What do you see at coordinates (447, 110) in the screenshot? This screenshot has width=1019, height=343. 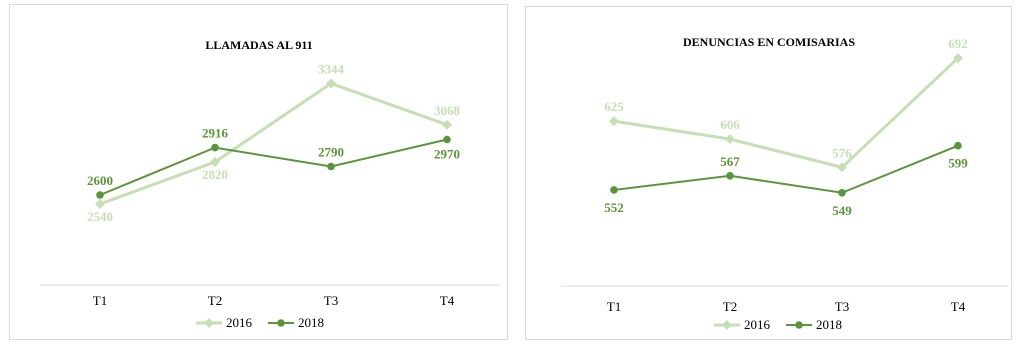 I see `data-label-2016: 3068` at bounding box center [447, 110].